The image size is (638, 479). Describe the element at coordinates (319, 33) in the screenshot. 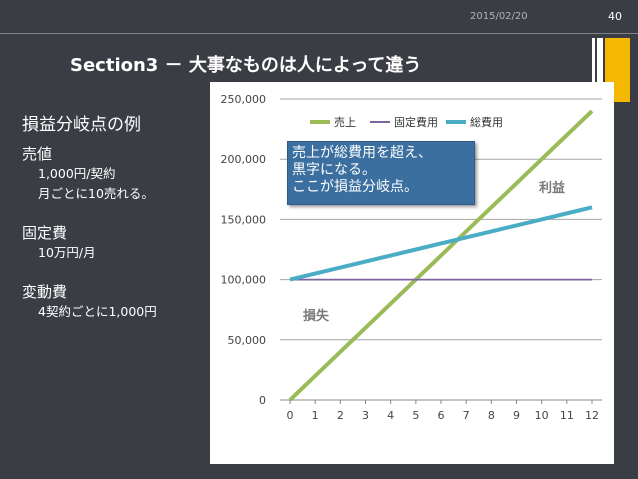

I see `header-divider` at that location.